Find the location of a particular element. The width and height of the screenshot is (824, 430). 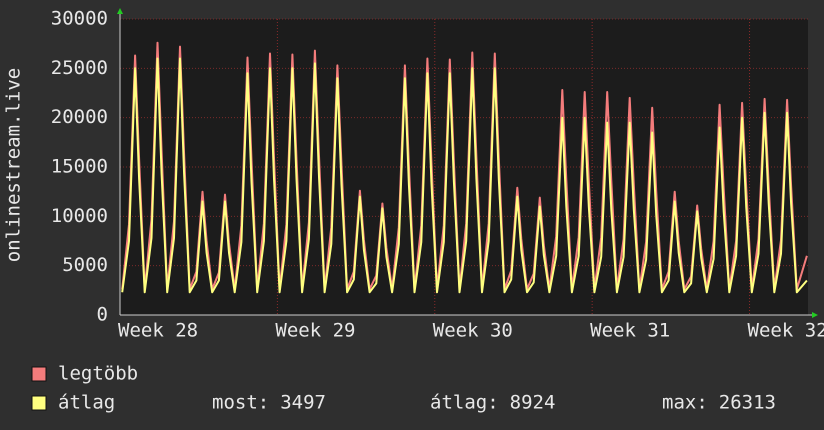

y-tick-label: 5000 is located at coordinates (85, 265).